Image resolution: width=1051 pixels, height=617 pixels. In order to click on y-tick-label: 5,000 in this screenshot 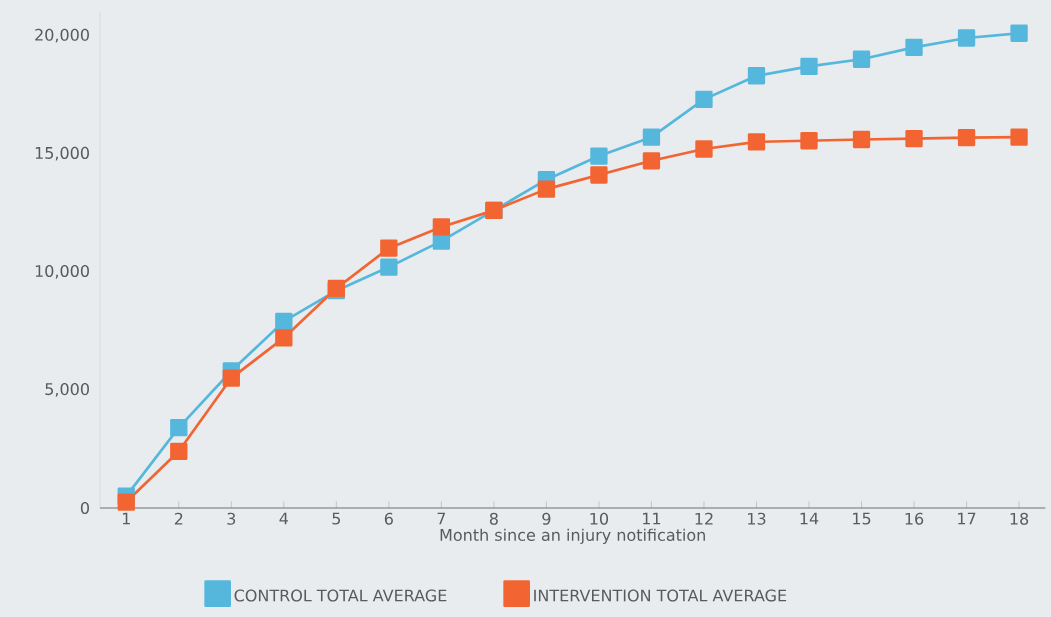, I will do `click(67, 390)`.